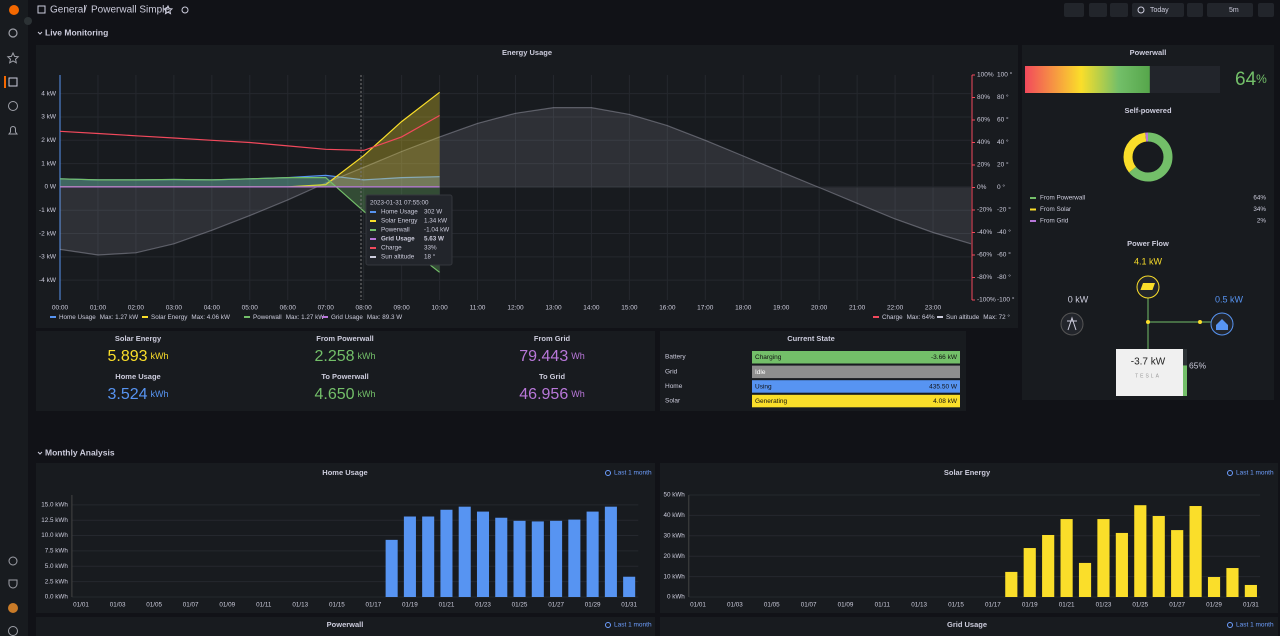 Image resolution: width=1280 pixels, height=636 pixels. I want to click on legend-item: Sun altitude Max: 72 °, so click(978, 317).